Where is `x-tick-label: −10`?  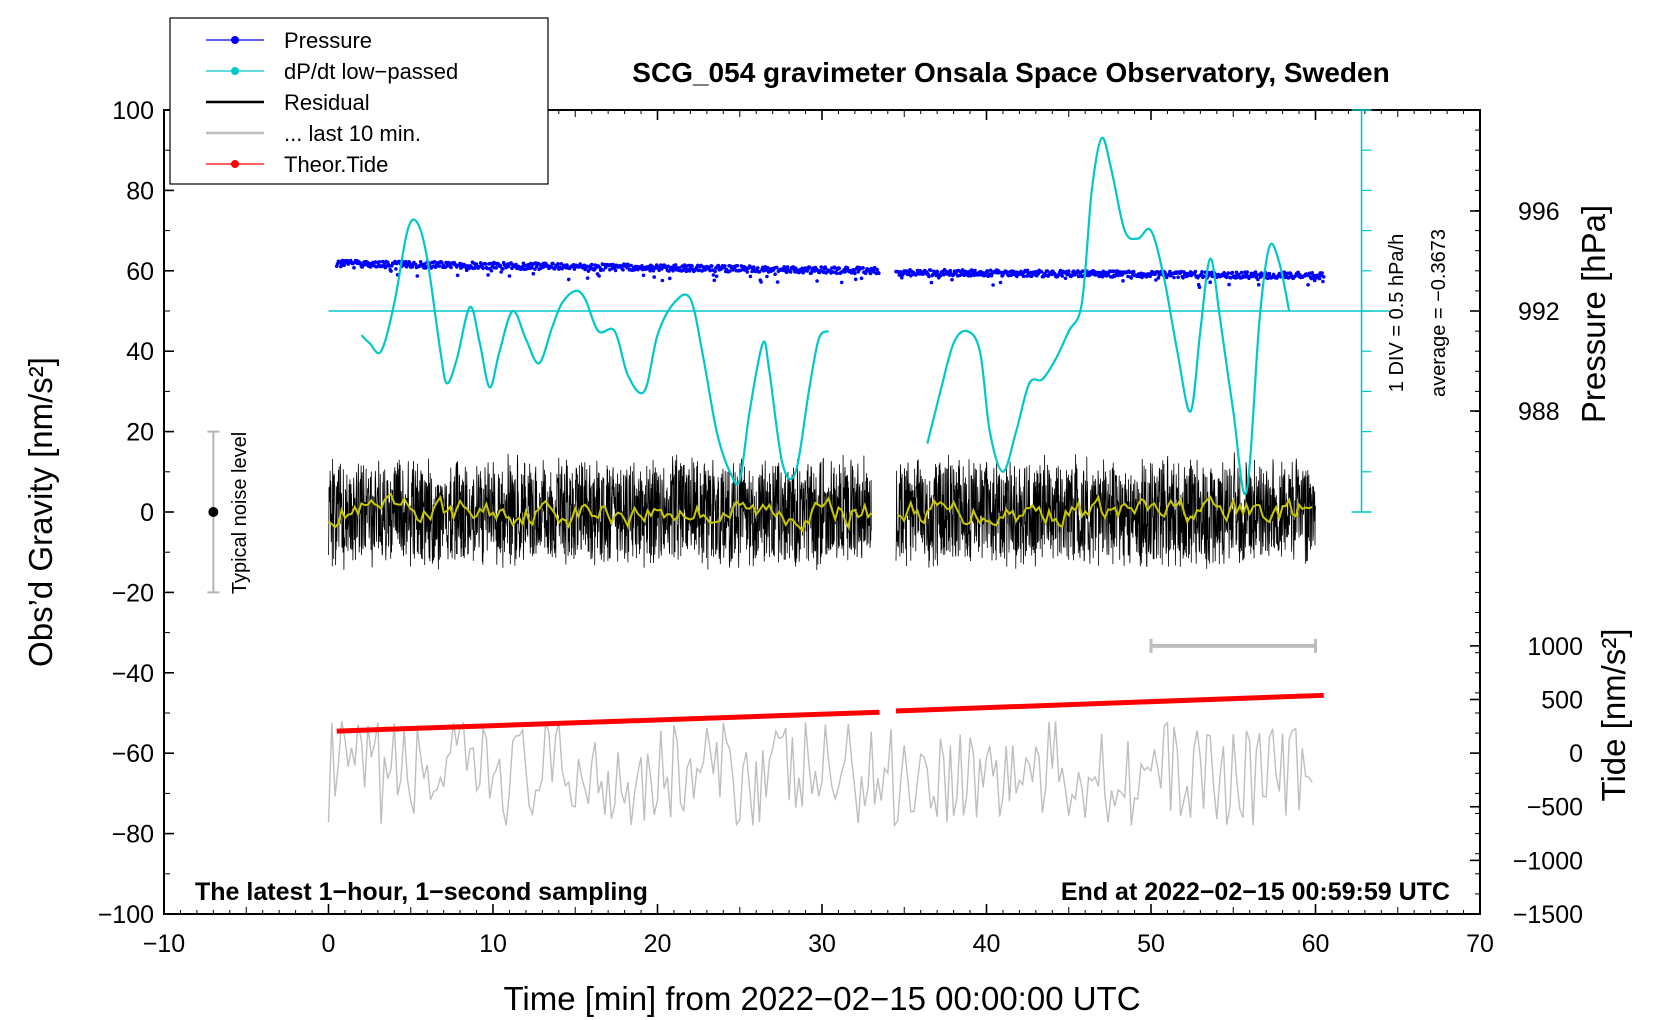 x-tick-label: −10 is located at coordinates (164, 944).